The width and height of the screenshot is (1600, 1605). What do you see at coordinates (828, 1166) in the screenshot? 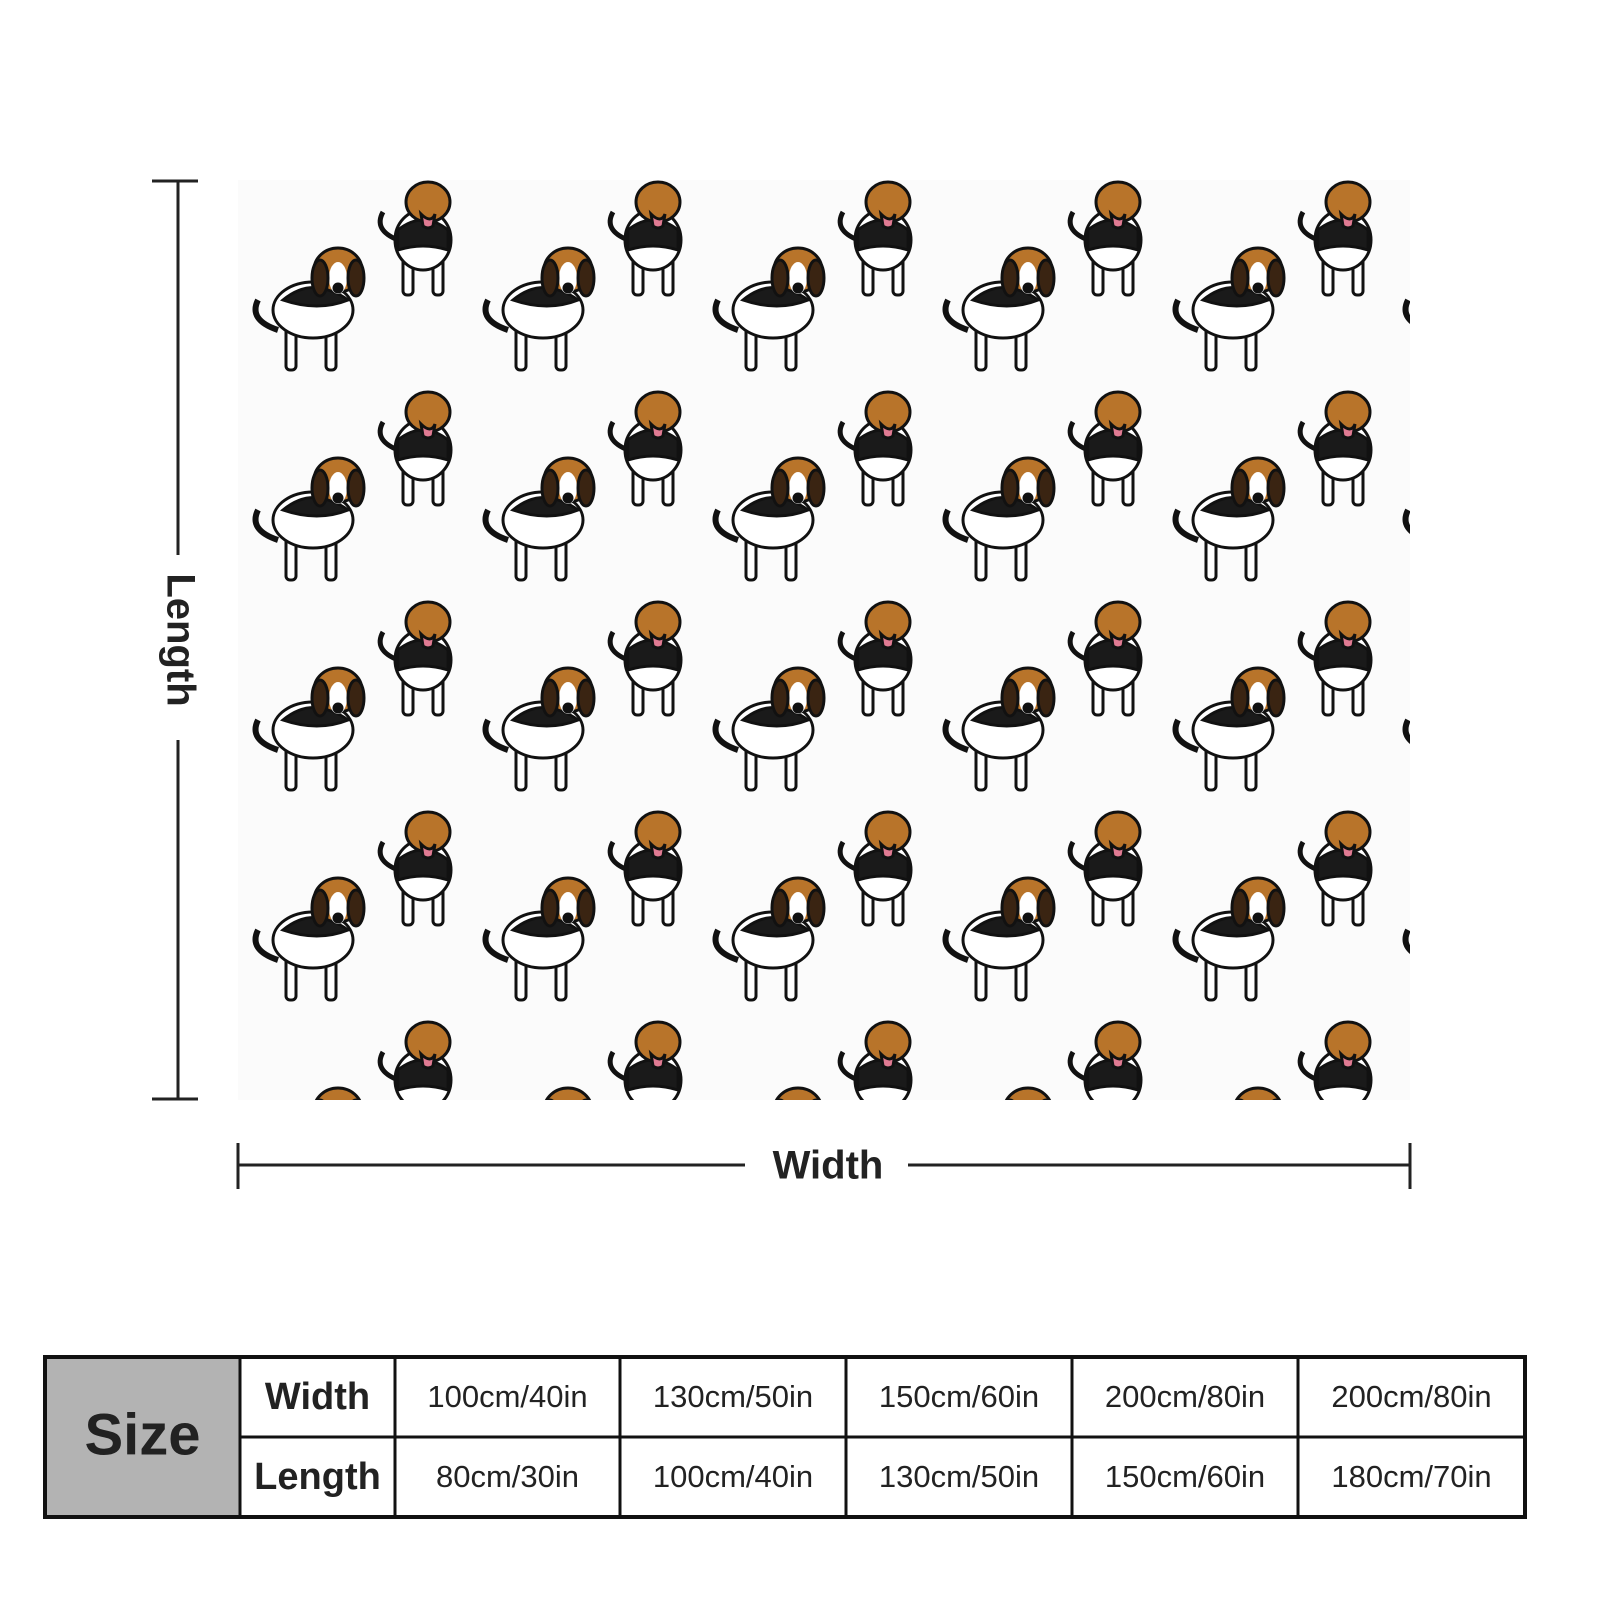
I see `width-label: Width` at bounding box center [828, 1166].